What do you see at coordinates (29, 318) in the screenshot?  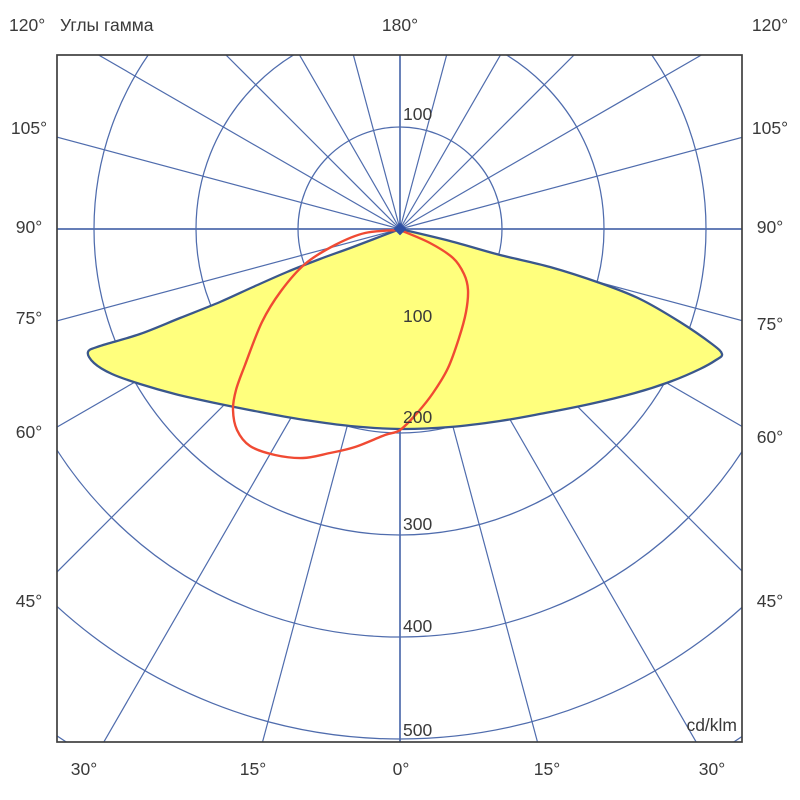 I see `gamma-label-left-75: 75°` at bounding box center [29, 318].